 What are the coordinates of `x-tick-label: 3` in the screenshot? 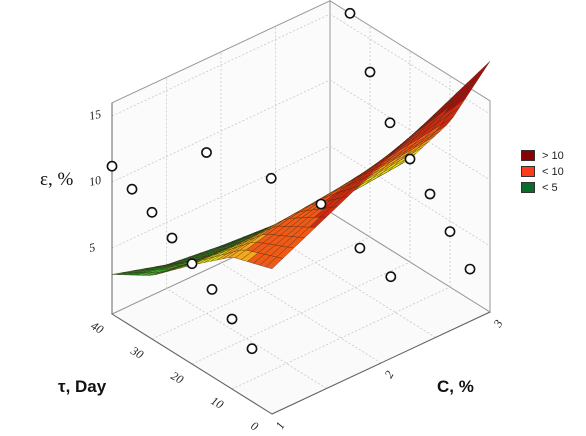 It's located at (498, 323).